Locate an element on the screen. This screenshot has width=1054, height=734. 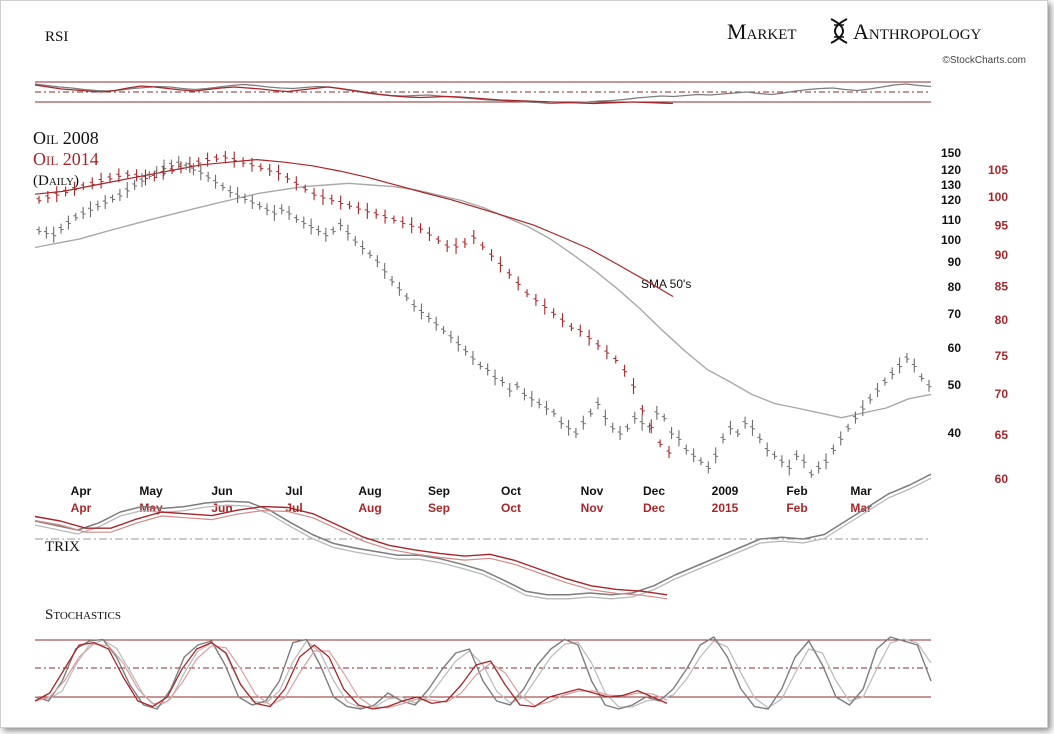
price-title-2014: Oil 2014 is located at coordinates (66, 159).